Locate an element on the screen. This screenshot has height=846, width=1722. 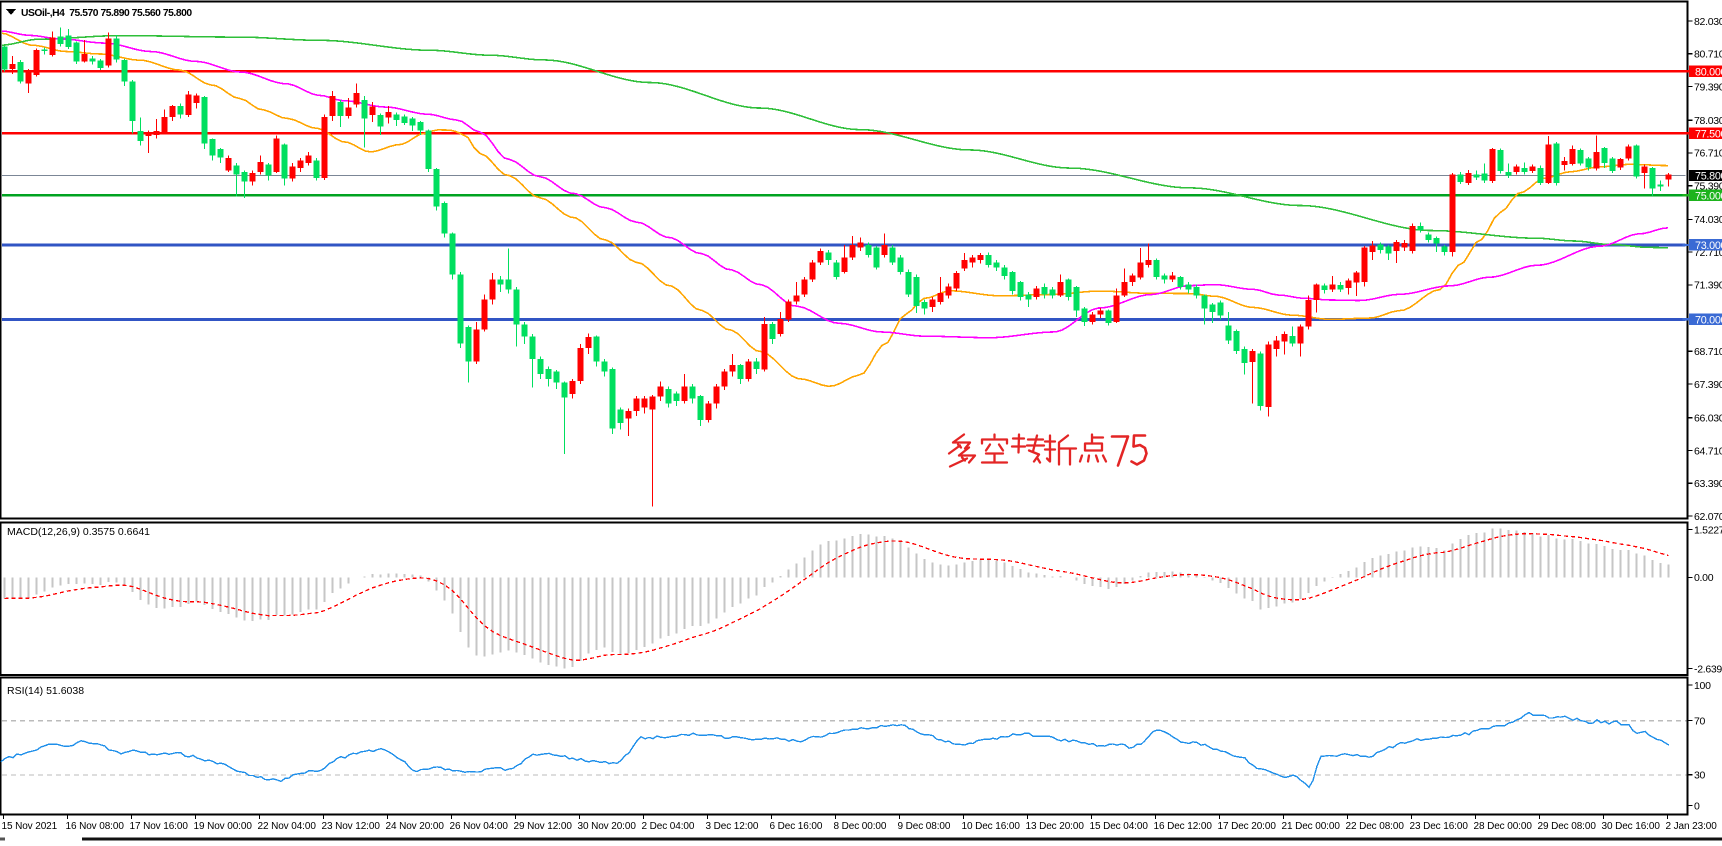
svg-text: 80.710 is located at coordinates (1708, 55).